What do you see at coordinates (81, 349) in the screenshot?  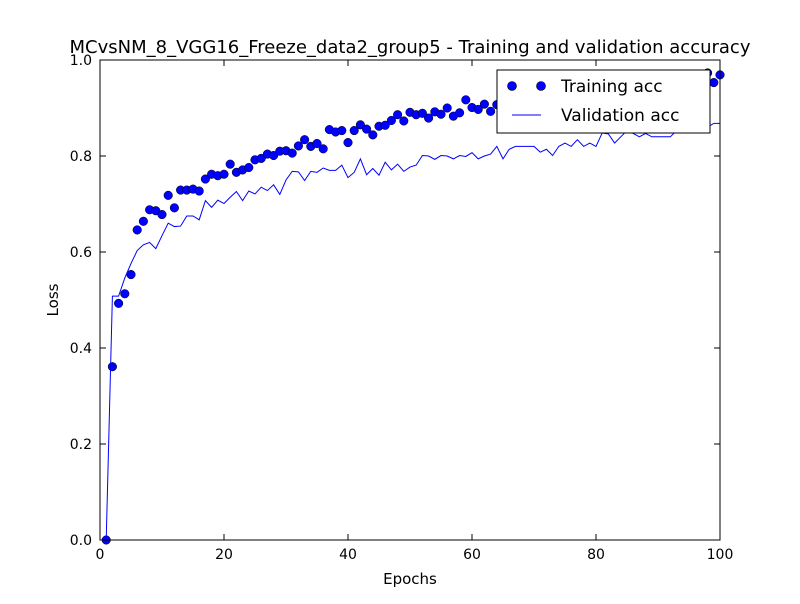 I see `y-tick-label: 0.4` at bounding box center [81, 349].